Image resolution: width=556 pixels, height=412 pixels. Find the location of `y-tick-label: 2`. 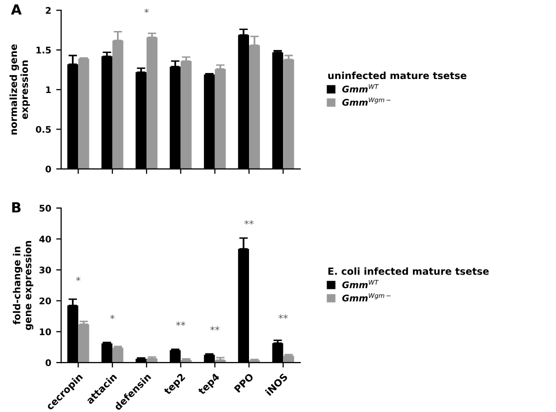

y-tick-label: 2 is located at coordinates (48, 10).